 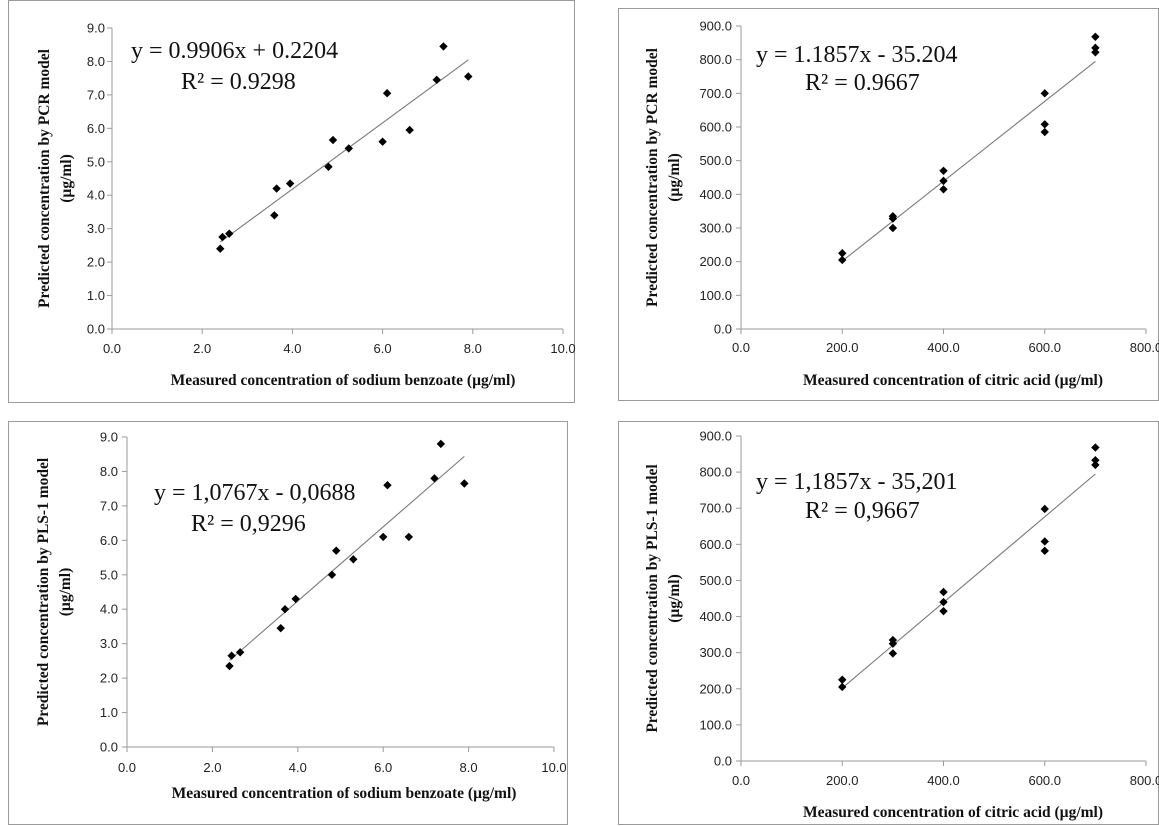 I want to click on y-tick-label: 9.0, so click(x=109, y=437).